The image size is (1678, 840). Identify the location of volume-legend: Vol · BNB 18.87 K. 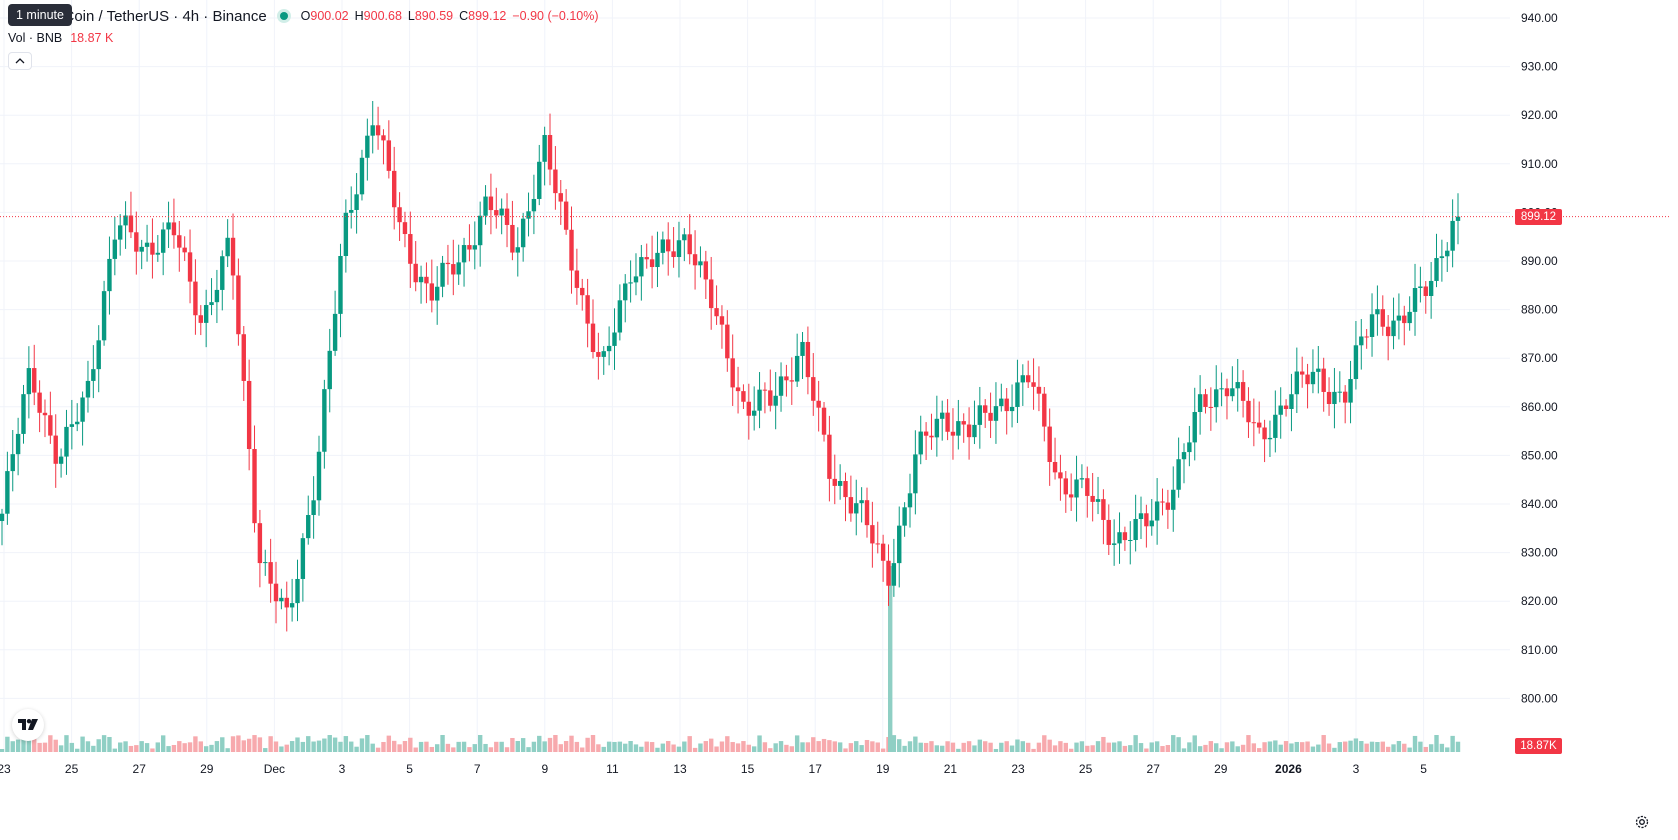
(60, 38).